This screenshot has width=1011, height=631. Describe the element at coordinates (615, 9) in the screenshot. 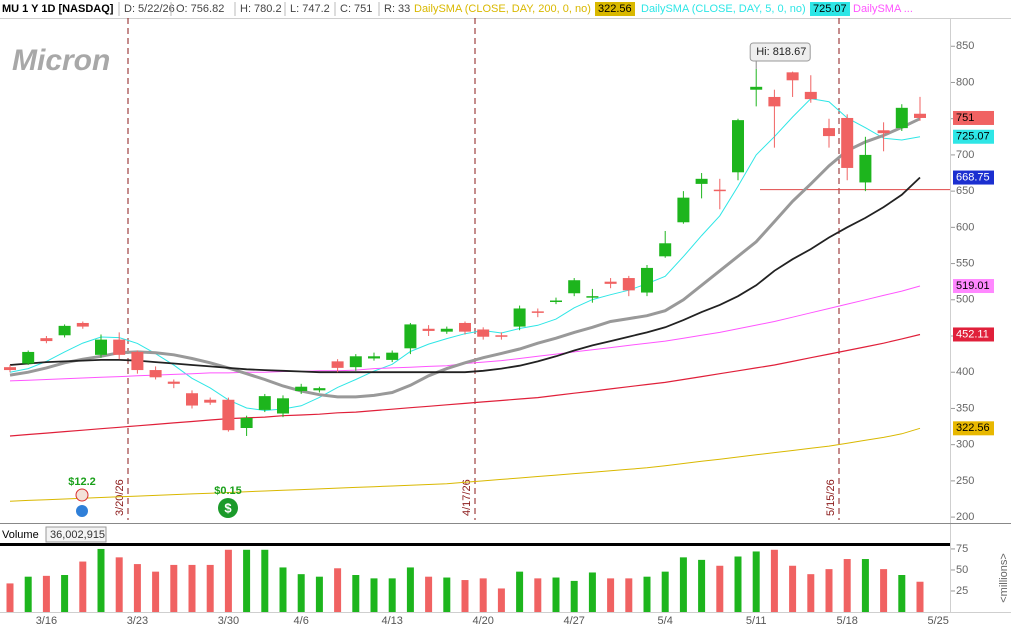

I see `legend-value: 322.56` at that location.